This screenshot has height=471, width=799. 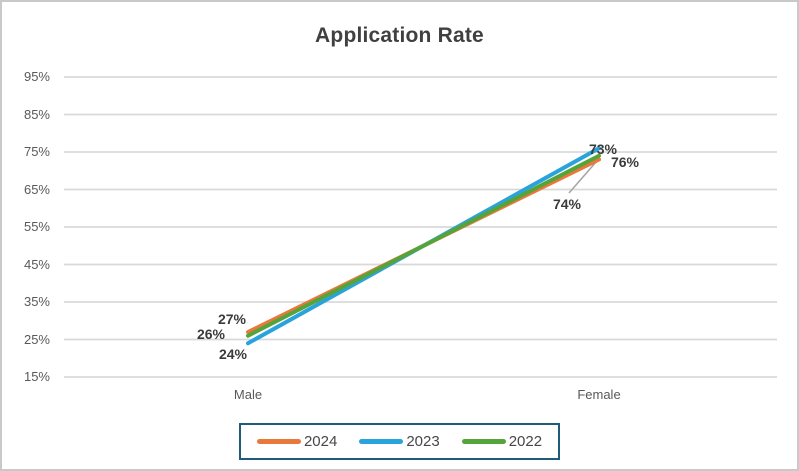 What do you see at coordinates (36, 226) in the screenshot?
I see `y-tick-label: 55%` at bounding box center [36, 226].